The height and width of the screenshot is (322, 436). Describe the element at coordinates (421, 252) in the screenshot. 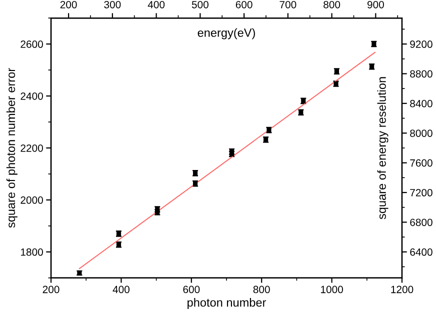

I see `y2-tick-label: 6400` at that location.